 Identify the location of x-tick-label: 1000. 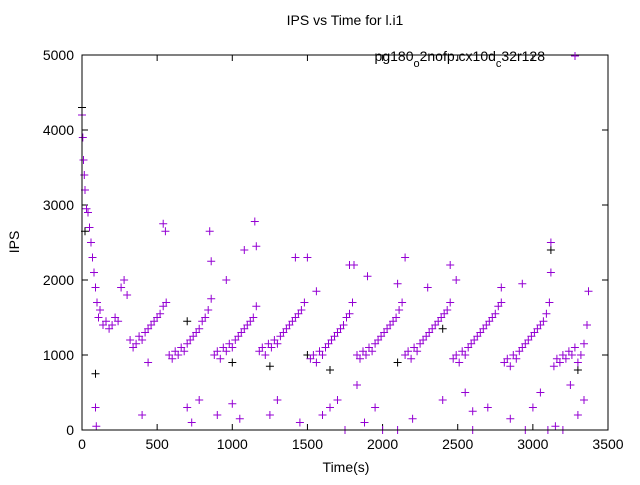
(232, 444).